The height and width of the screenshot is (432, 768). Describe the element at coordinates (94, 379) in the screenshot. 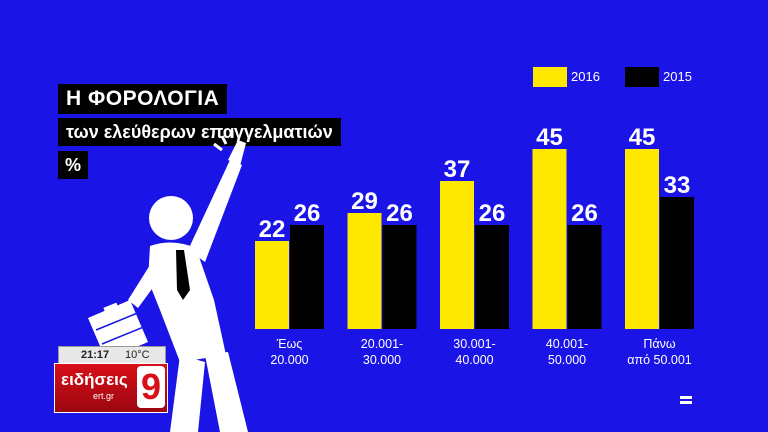

I see `brand-text: ειδήσεις` at that location.